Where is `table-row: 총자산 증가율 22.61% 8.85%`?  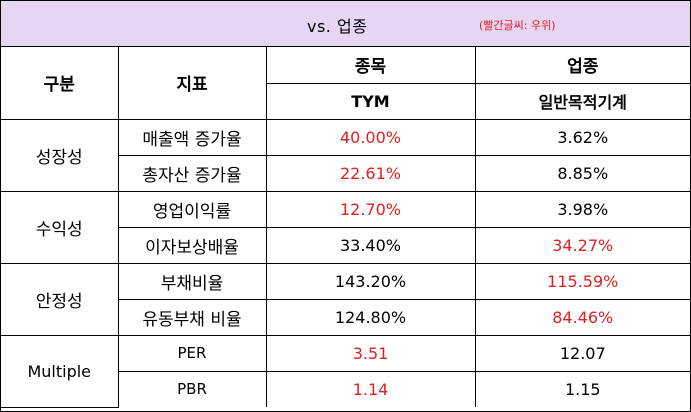 table-row: 총자산 증가율 22.61% 8.85% is located at coordinates (345, 173).